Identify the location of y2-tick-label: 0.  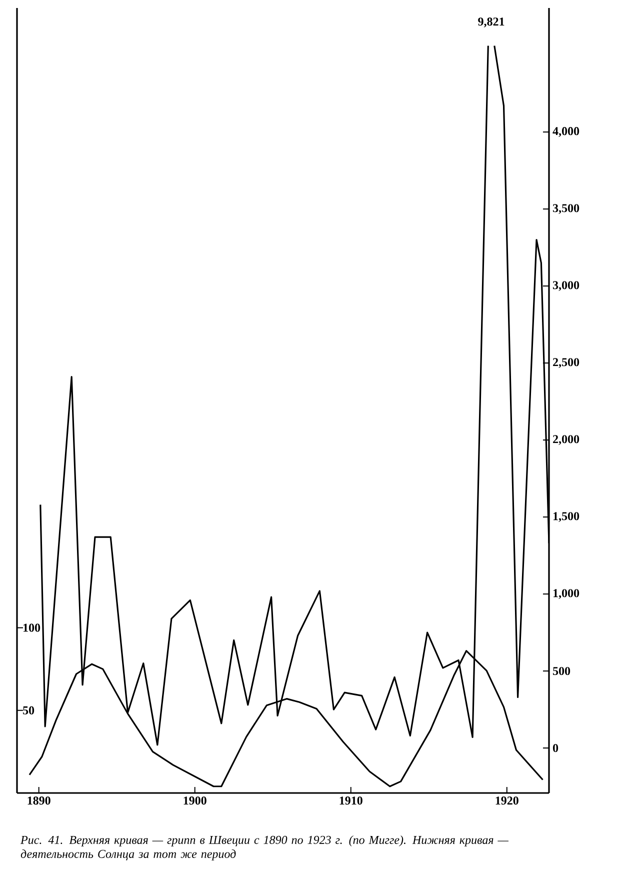
(555, 748).